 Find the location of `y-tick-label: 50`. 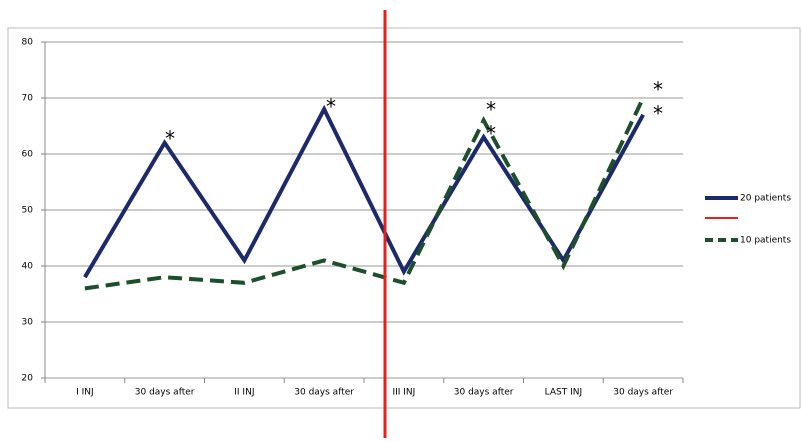

y-tick-label: 50 is located at coordinates (28, 211).